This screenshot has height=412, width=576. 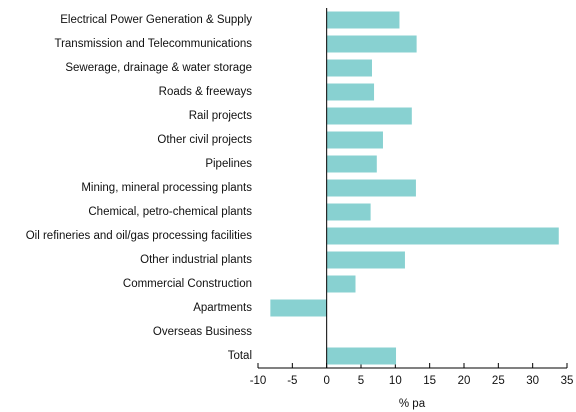 I want to click on x-tick-label: 5, so click(x=361, y=381).